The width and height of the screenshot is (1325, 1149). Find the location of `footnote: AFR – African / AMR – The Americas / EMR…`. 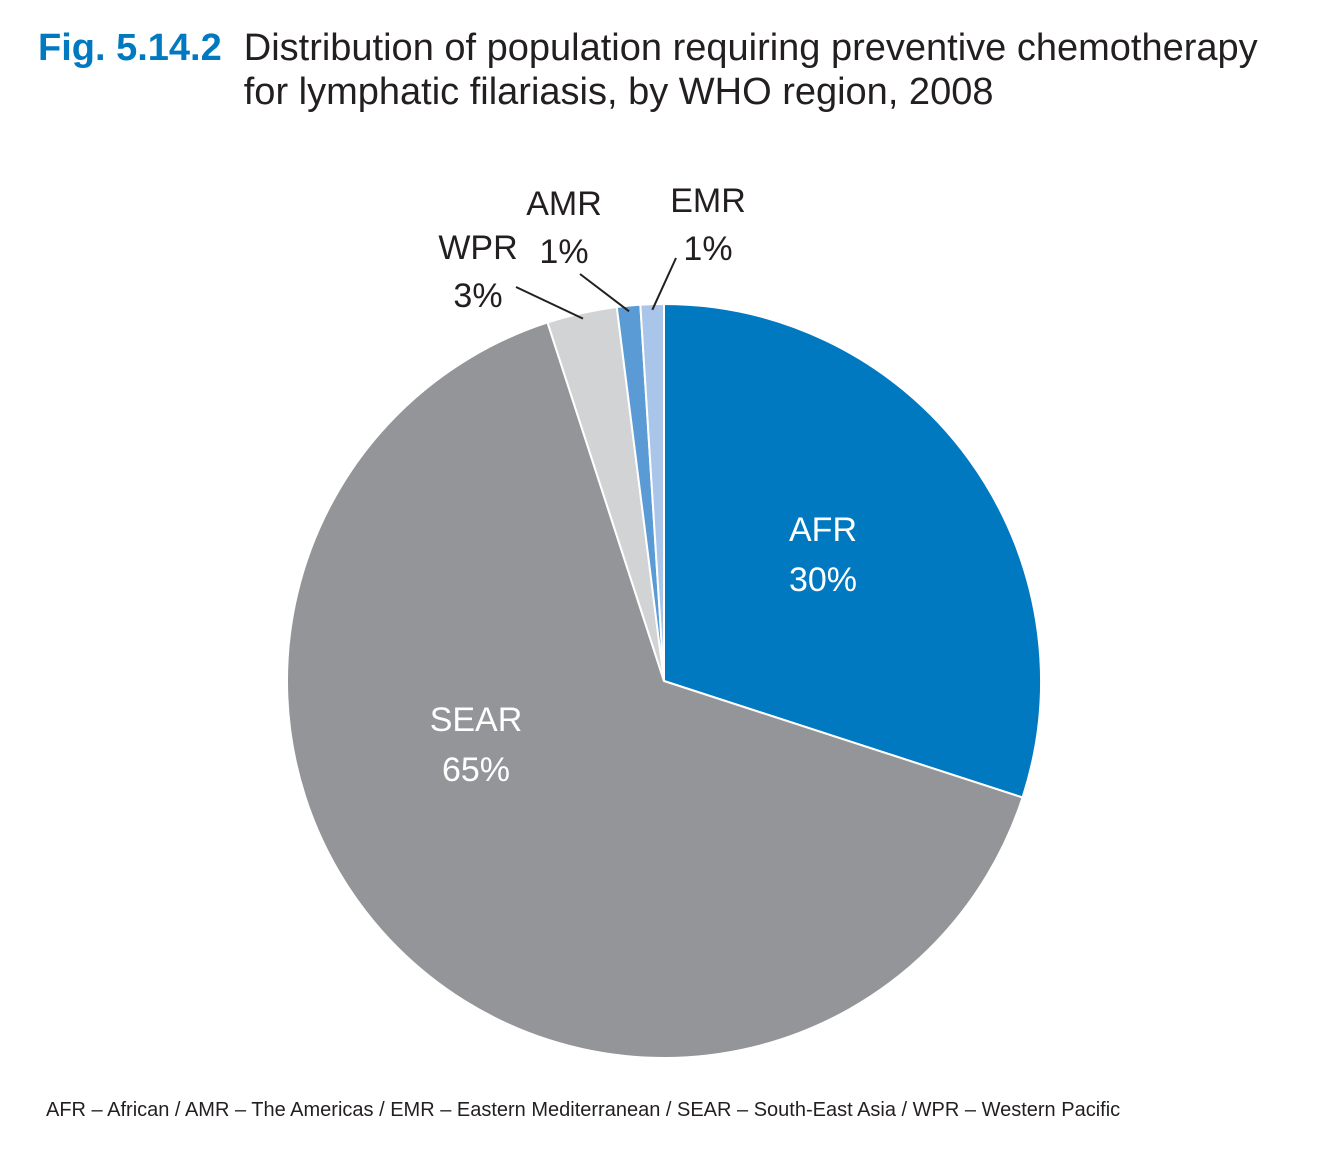

footnote: AFR – African / AMR – The Americas / EMR… is located at coordinates (583, 1110).